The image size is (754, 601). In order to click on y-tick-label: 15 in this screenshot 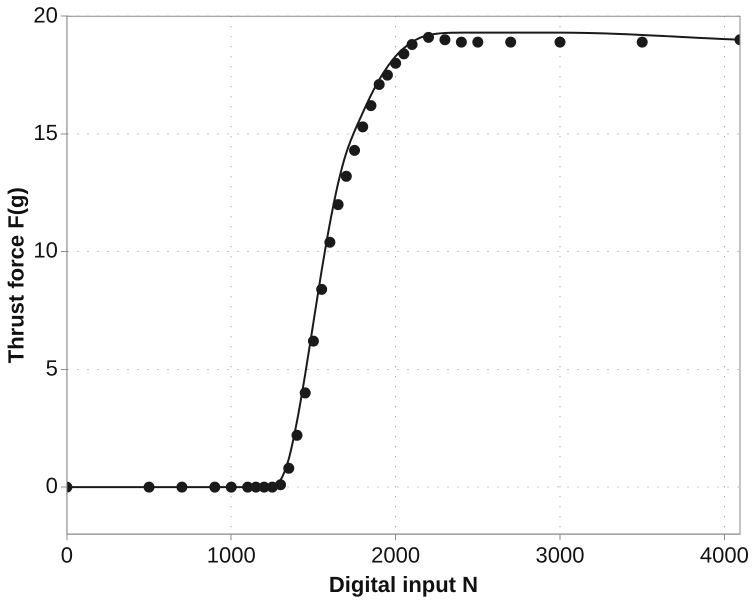, I will do `click(45, 132)`.